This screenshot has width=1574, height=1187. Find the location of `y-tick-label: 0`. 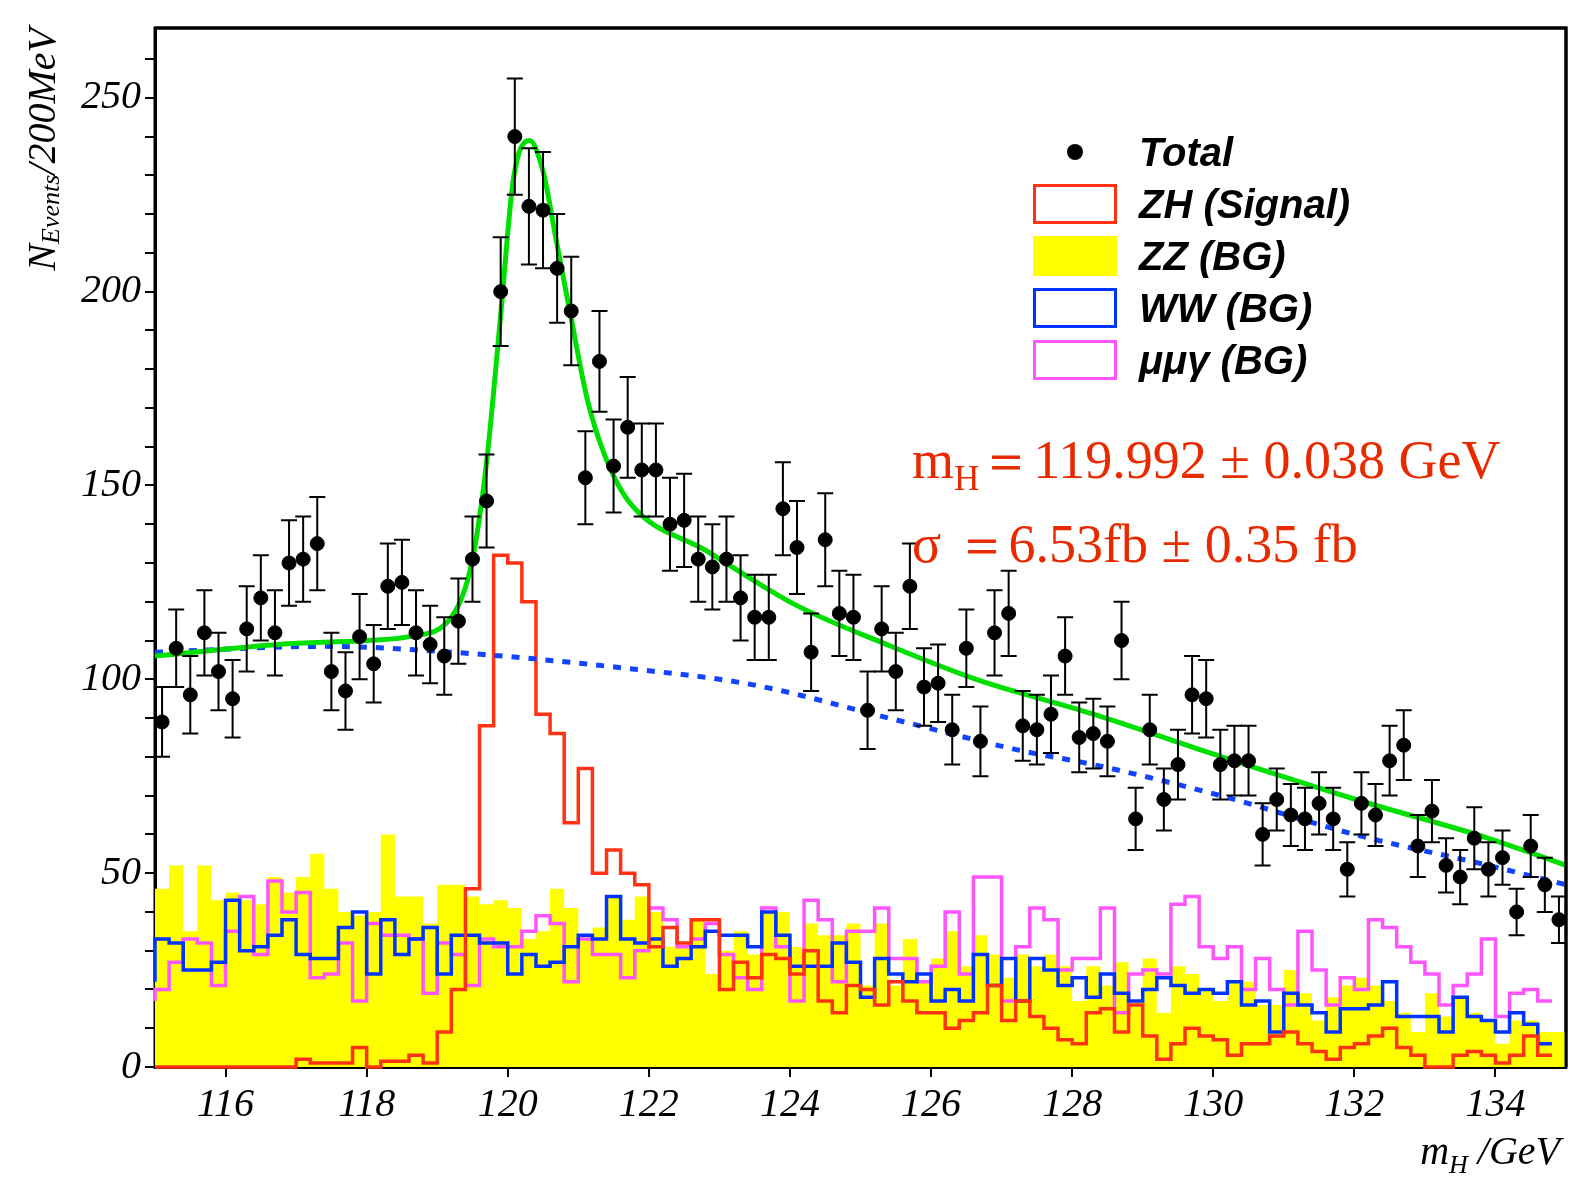

y-tick-label: 0 is located at coordinates (131, 1064).